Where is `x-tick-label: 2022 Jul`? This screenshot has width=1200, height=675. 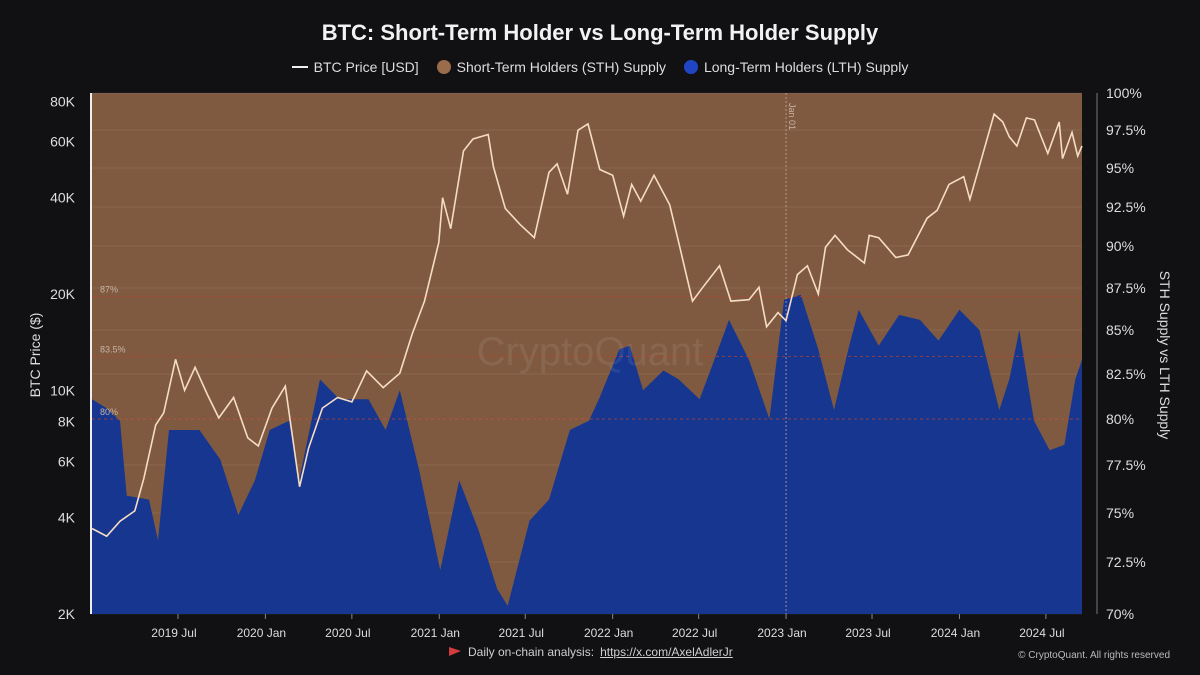
x-tick-label: 2022 Jul is located at coordinates (694, 633).